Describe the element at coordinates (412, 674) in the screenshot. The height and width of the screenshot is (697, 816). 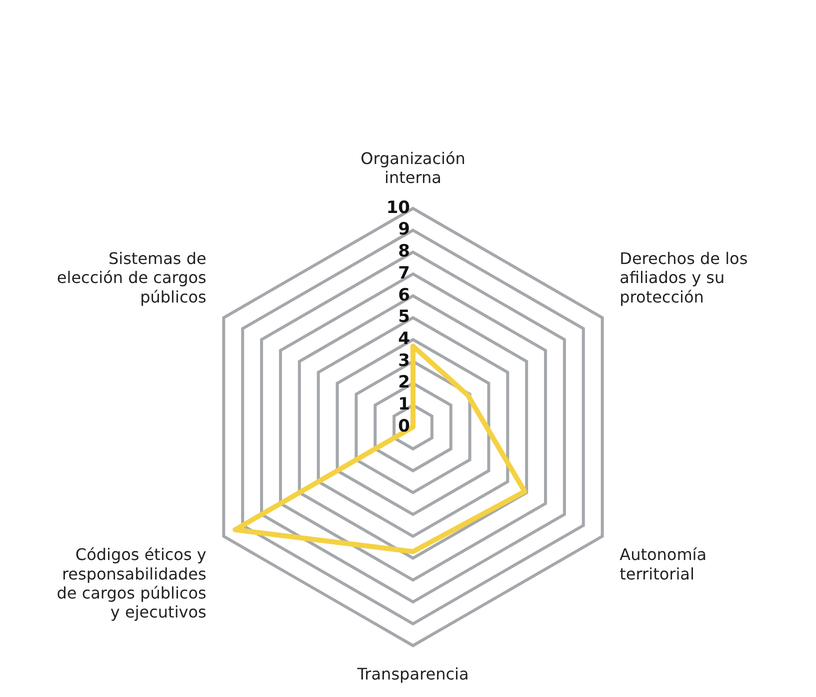
I see `spoke-label: Transparencia` at that location.